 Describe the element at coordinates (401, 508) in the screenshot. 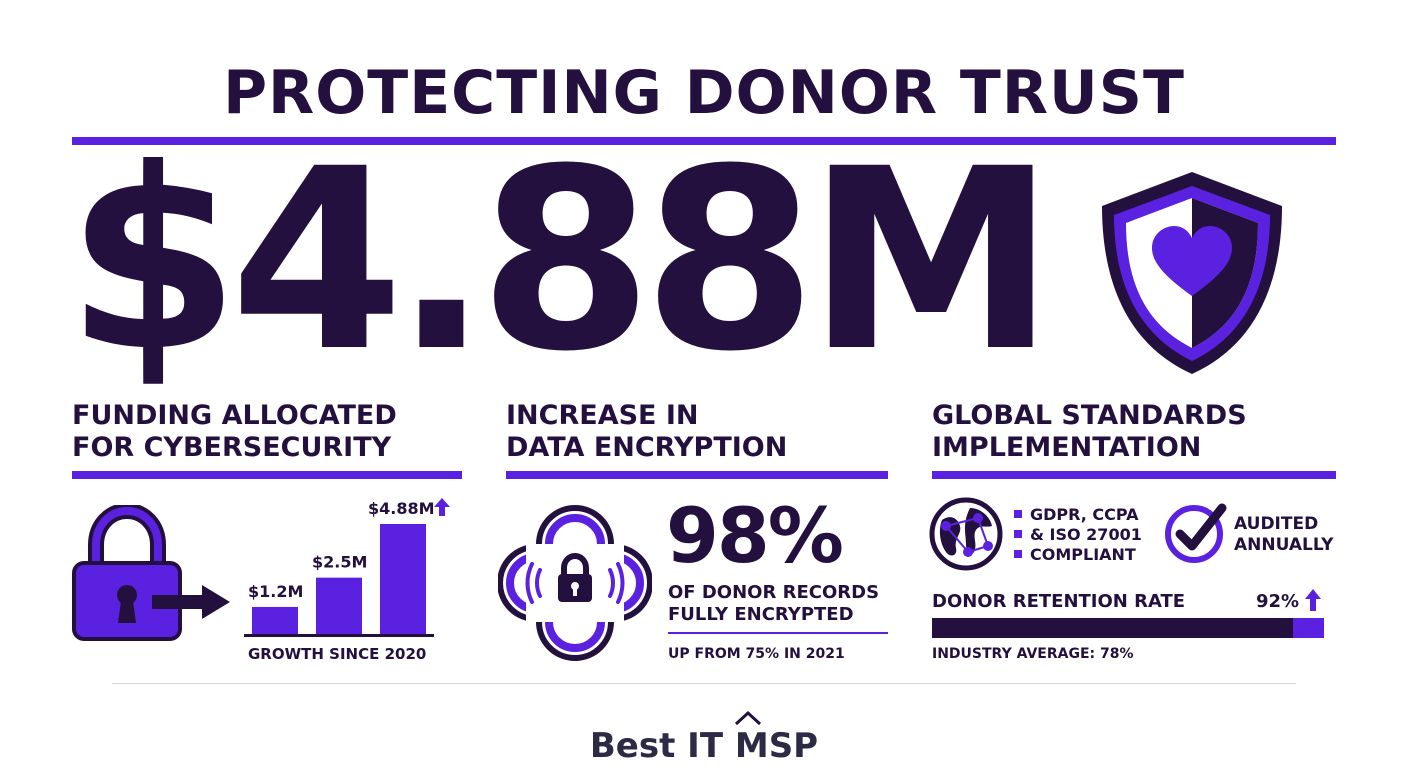

I see `chart-data-label: $4.88M` at that location.